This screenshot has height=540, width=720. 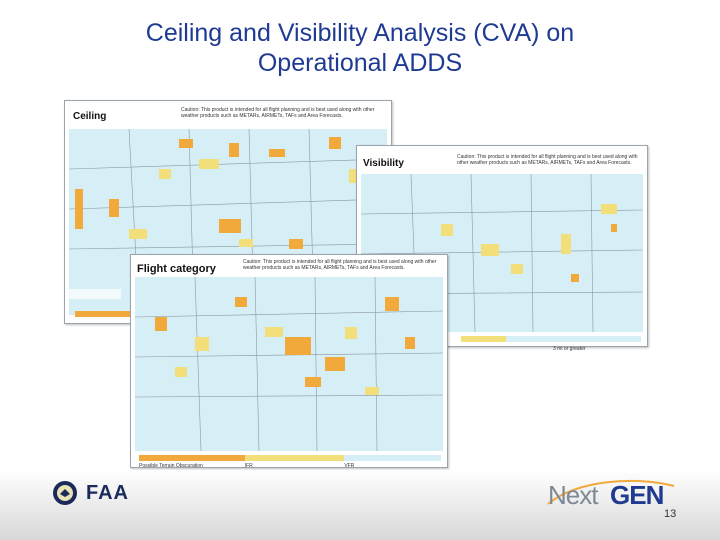 What do you see at coordinates (360, 33) in the screenshot?
I see `slide-title-line-1: Ceiling and Visibility Analysis (CVA) on` at bounding box center [360, 33].